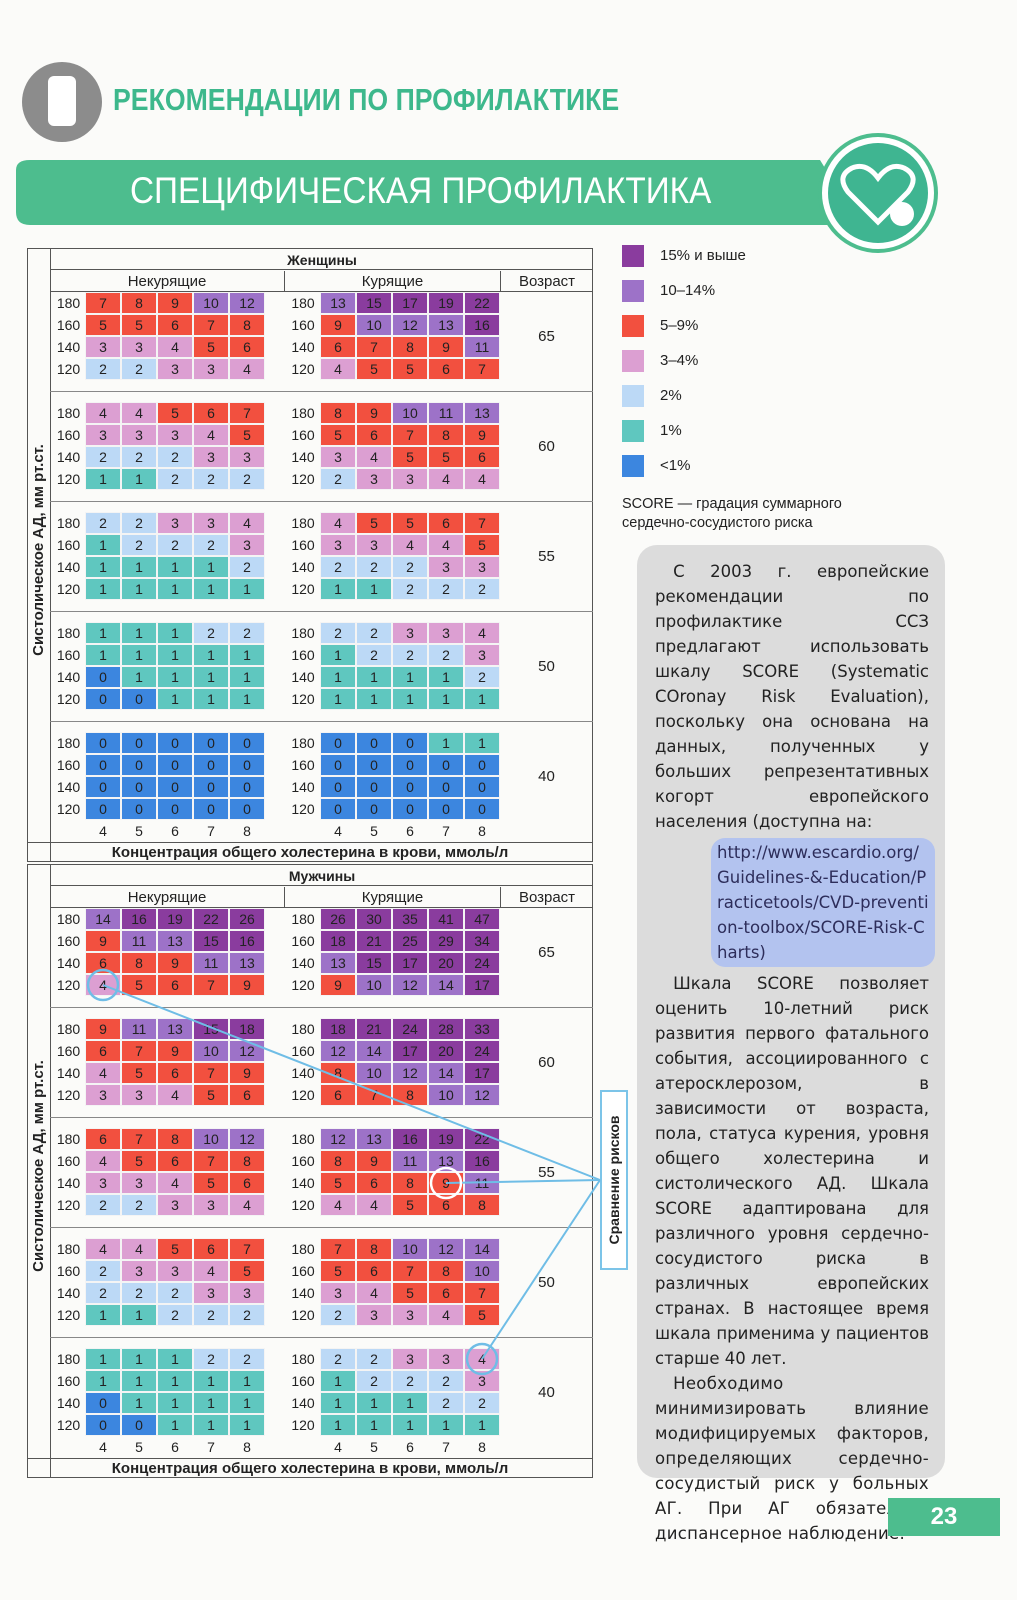 Image resolution: width=1017 pixels, height=1600 pixels. What do you see at coordinates (321, 260) in the screenshot?
I see `sex-header: Женщины` at bounding box center [321, 260].